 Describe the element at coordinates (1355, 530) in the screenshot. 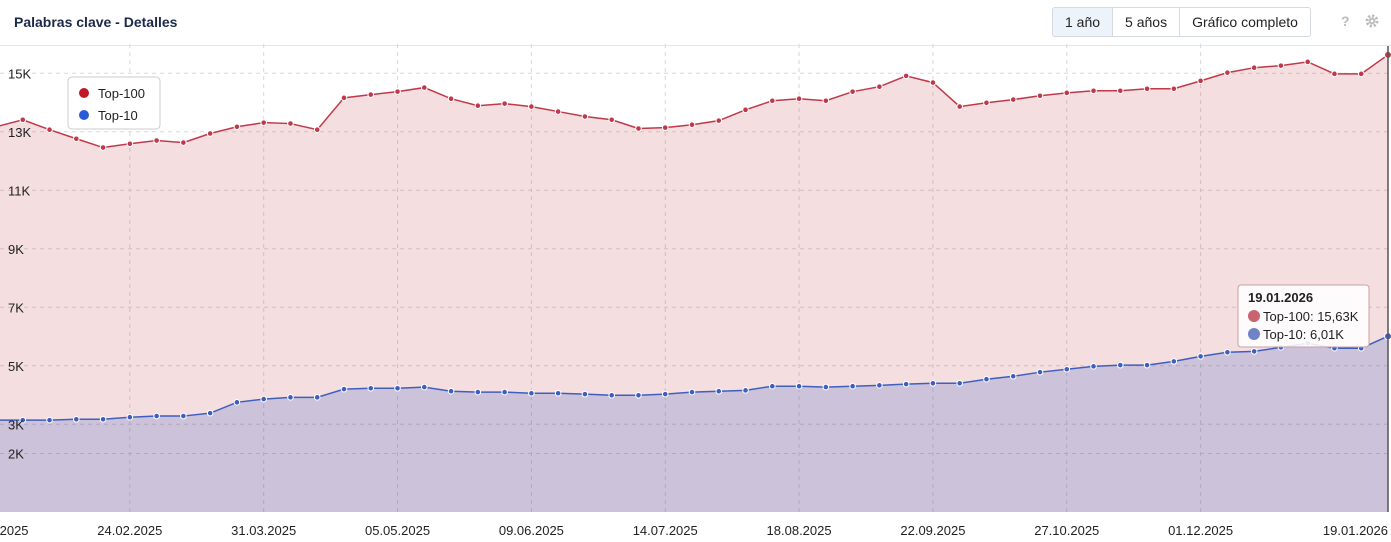

I see `x-tick-label: 19.01.2026` at that location.